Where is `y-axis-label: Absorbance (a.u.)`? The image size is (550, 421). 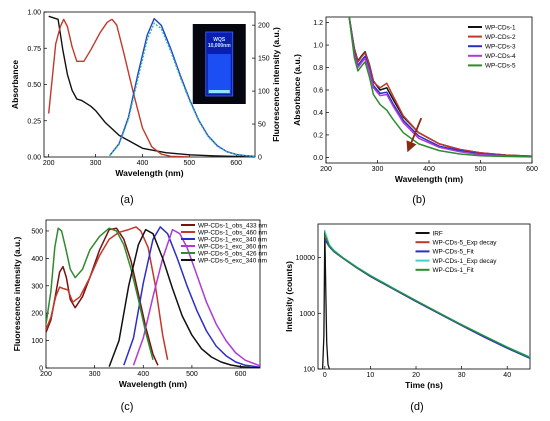 y-axis-label: Absorbance (a.u.) is located at coordinates (297, 90).